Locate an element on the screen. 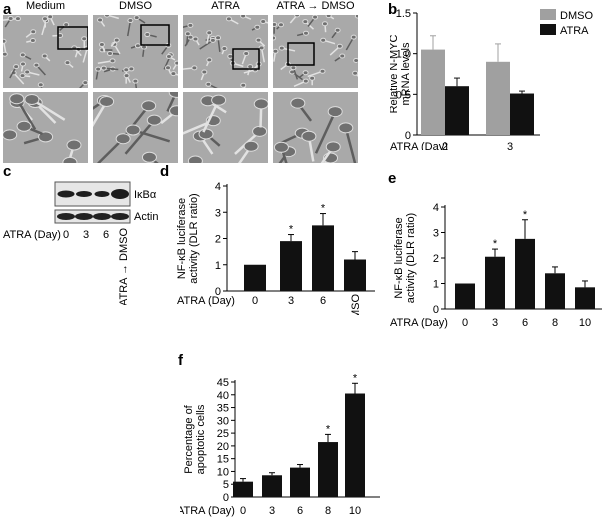  x-tick-label: 10 is located at coordinates (355, 511).